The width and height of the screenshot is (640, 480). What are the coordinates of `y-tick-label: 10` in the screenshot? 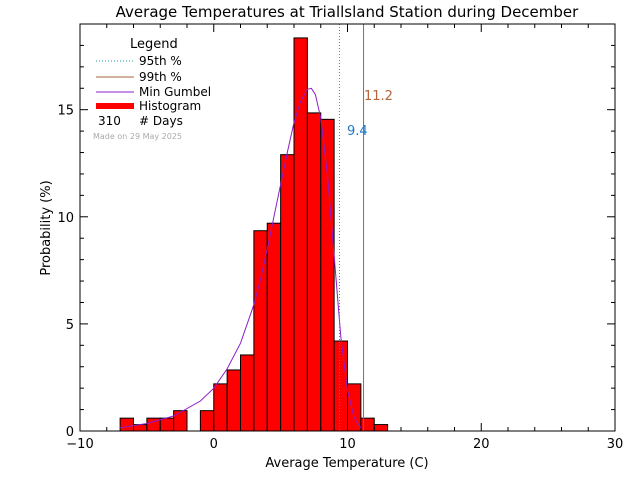 It's located at (65, 218).